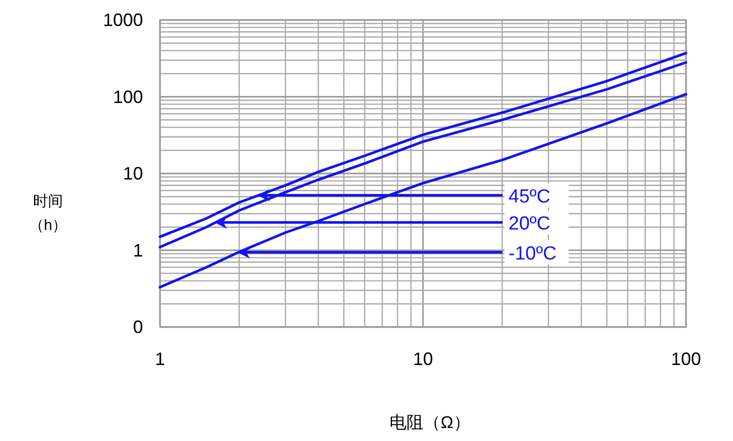 The height and width of the screenshot is (441, 733). I want to click on y-axis-title: 时间（h）, so click(48, 213).